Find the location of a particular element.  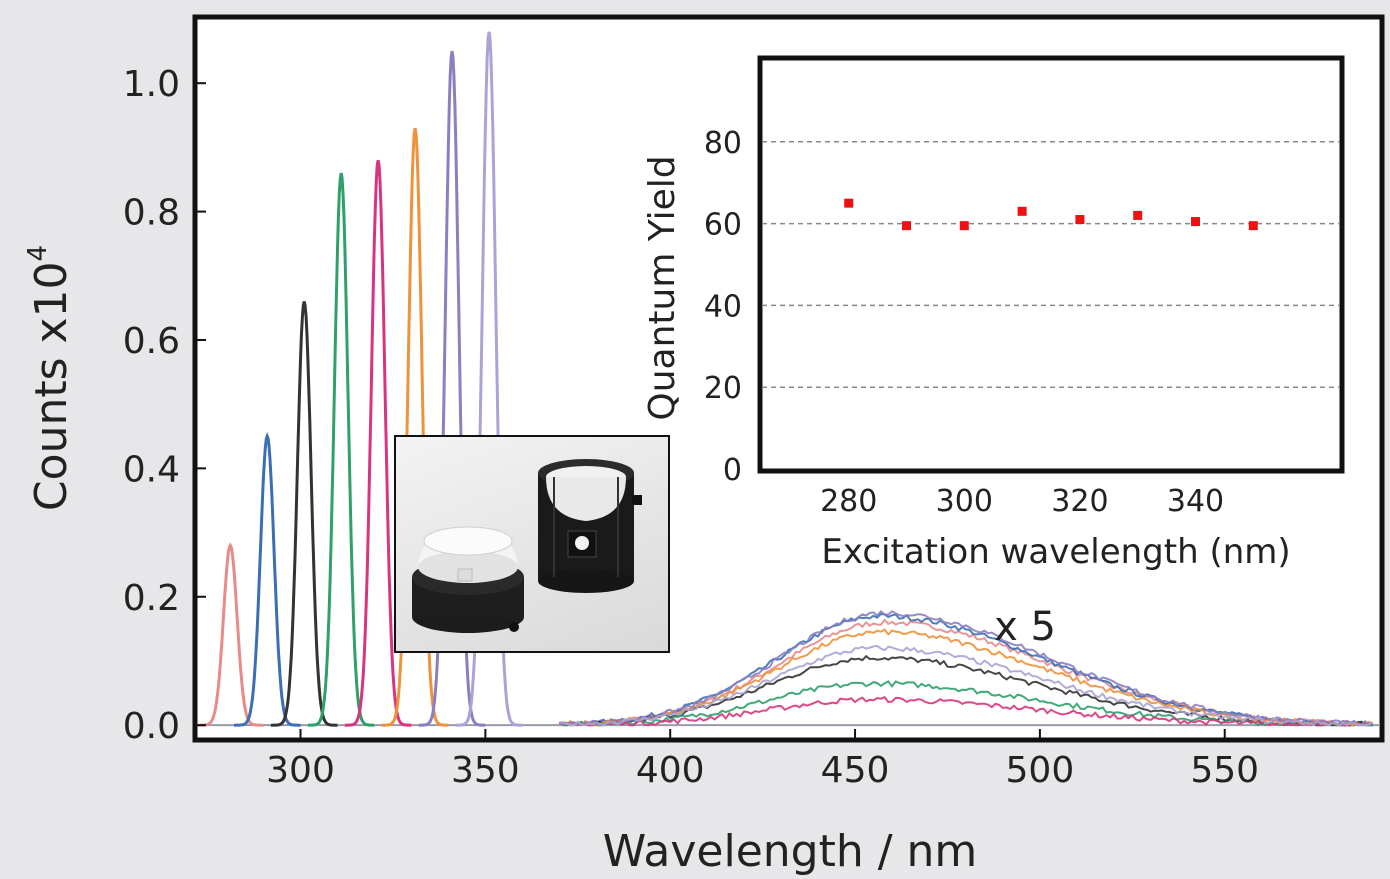

main-x-tick-label: 450 is located at coordinates (855, 770).